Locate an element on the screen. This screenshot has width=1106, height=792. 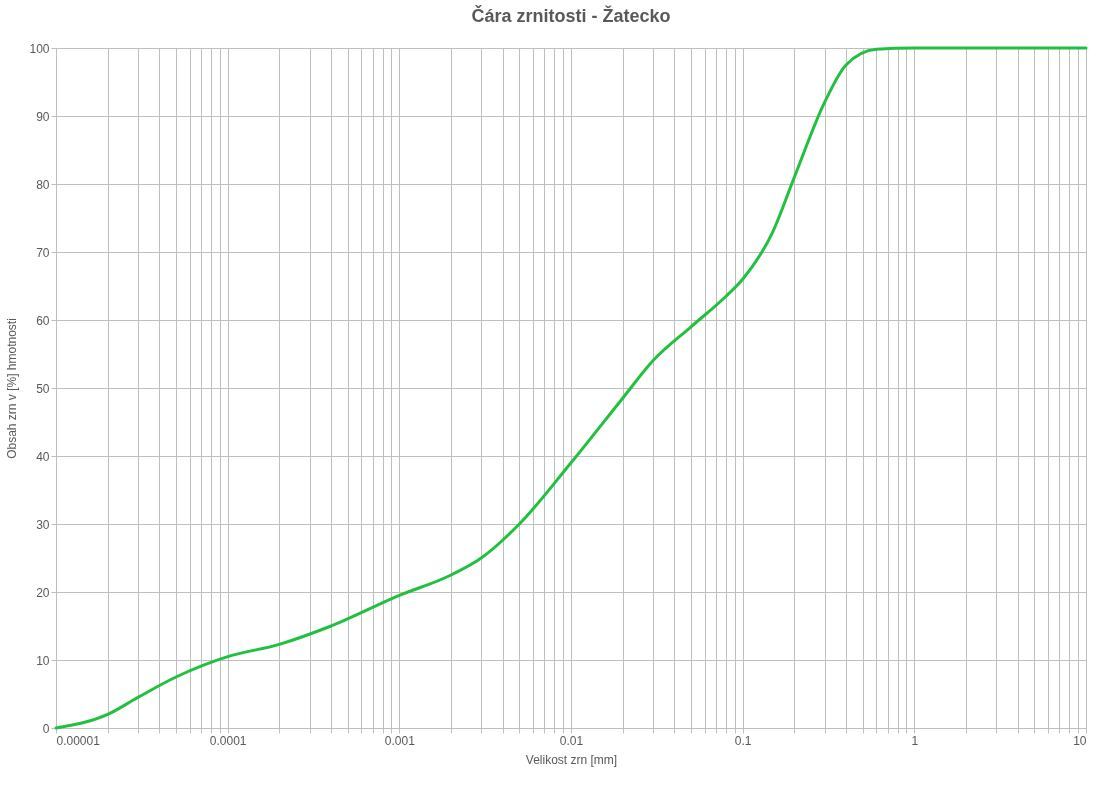
x-axis-title: Velikost zrn [mm] is located at coordinates (571, 759).